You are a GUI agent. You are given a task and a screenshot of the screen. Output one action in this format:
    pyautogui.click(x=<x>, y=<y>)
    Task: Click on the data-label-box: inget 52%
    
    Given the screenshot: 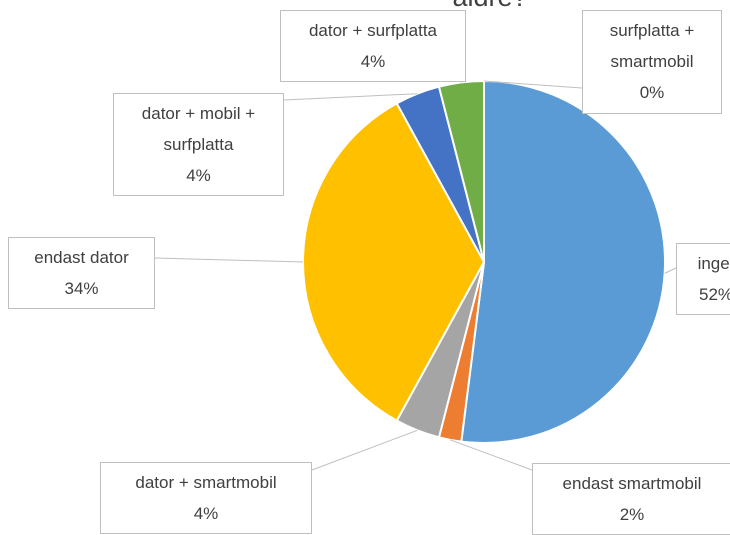 What is the action you would take?
    pyautogui.click(x=703, y=279)
    